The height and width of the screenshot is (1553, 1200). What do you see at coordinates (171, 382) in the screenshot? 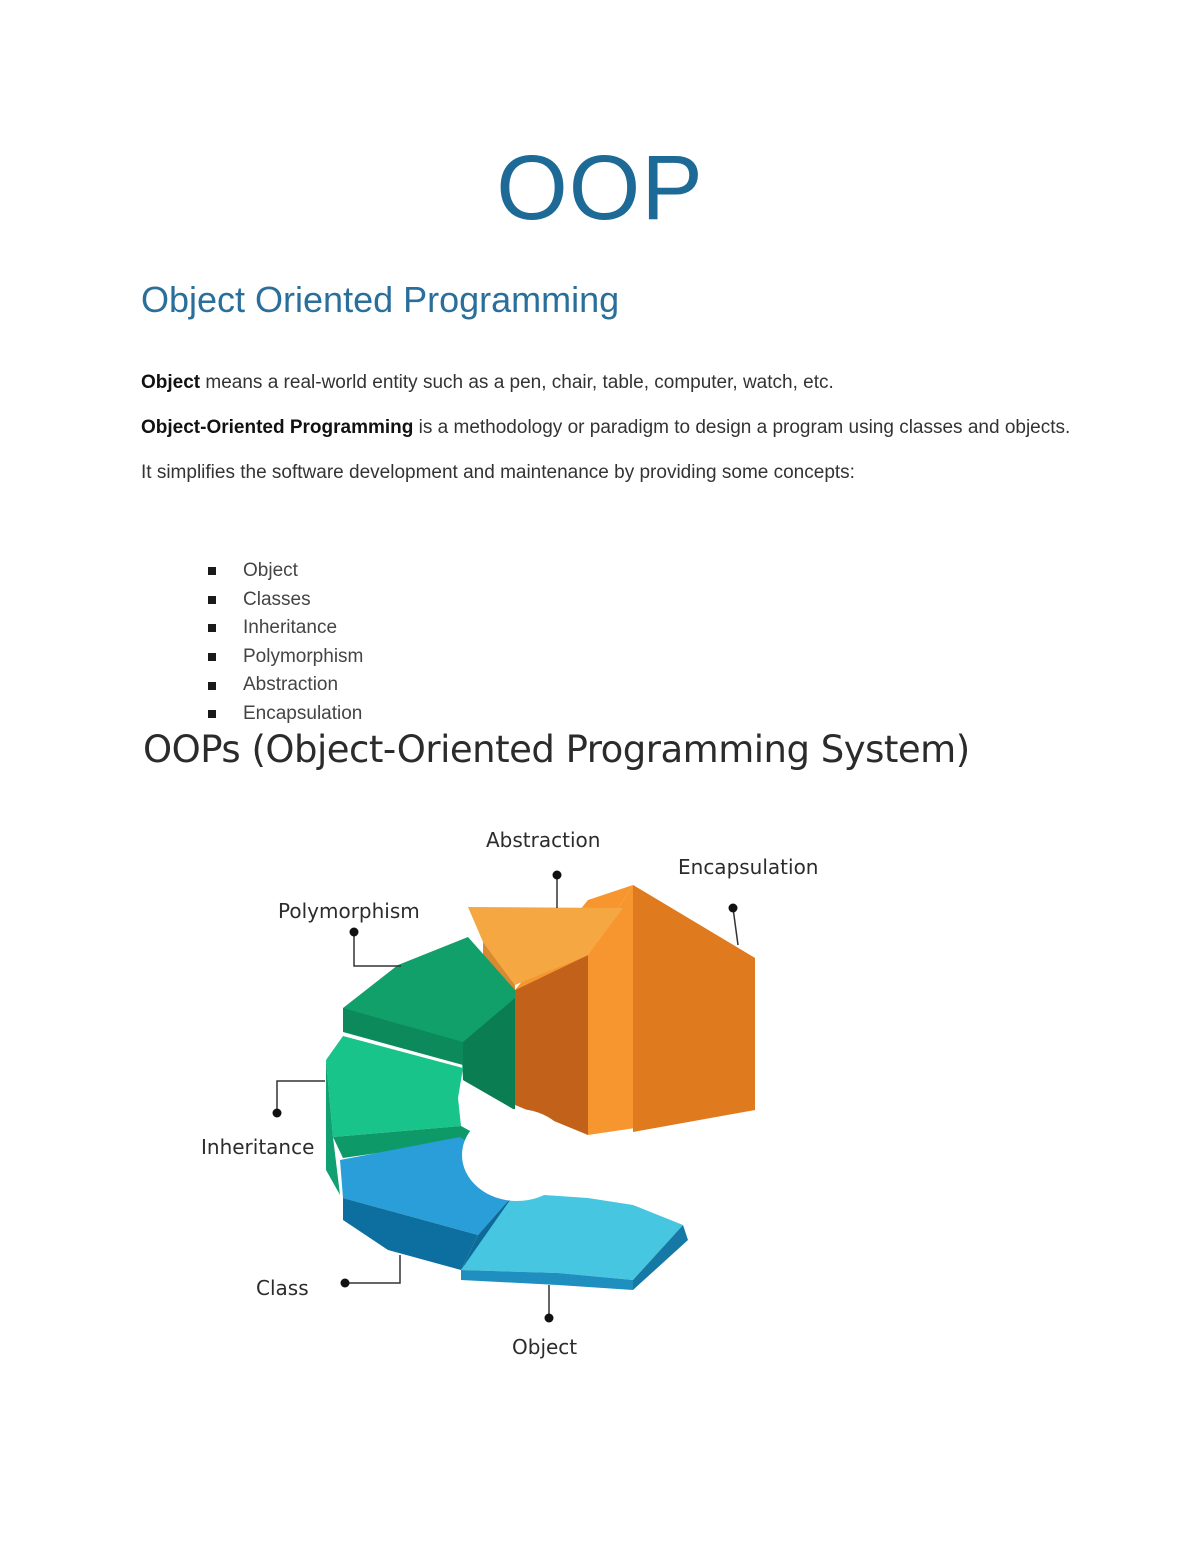
I see `definition-object-term: Object` at bounding box center [171, 382].